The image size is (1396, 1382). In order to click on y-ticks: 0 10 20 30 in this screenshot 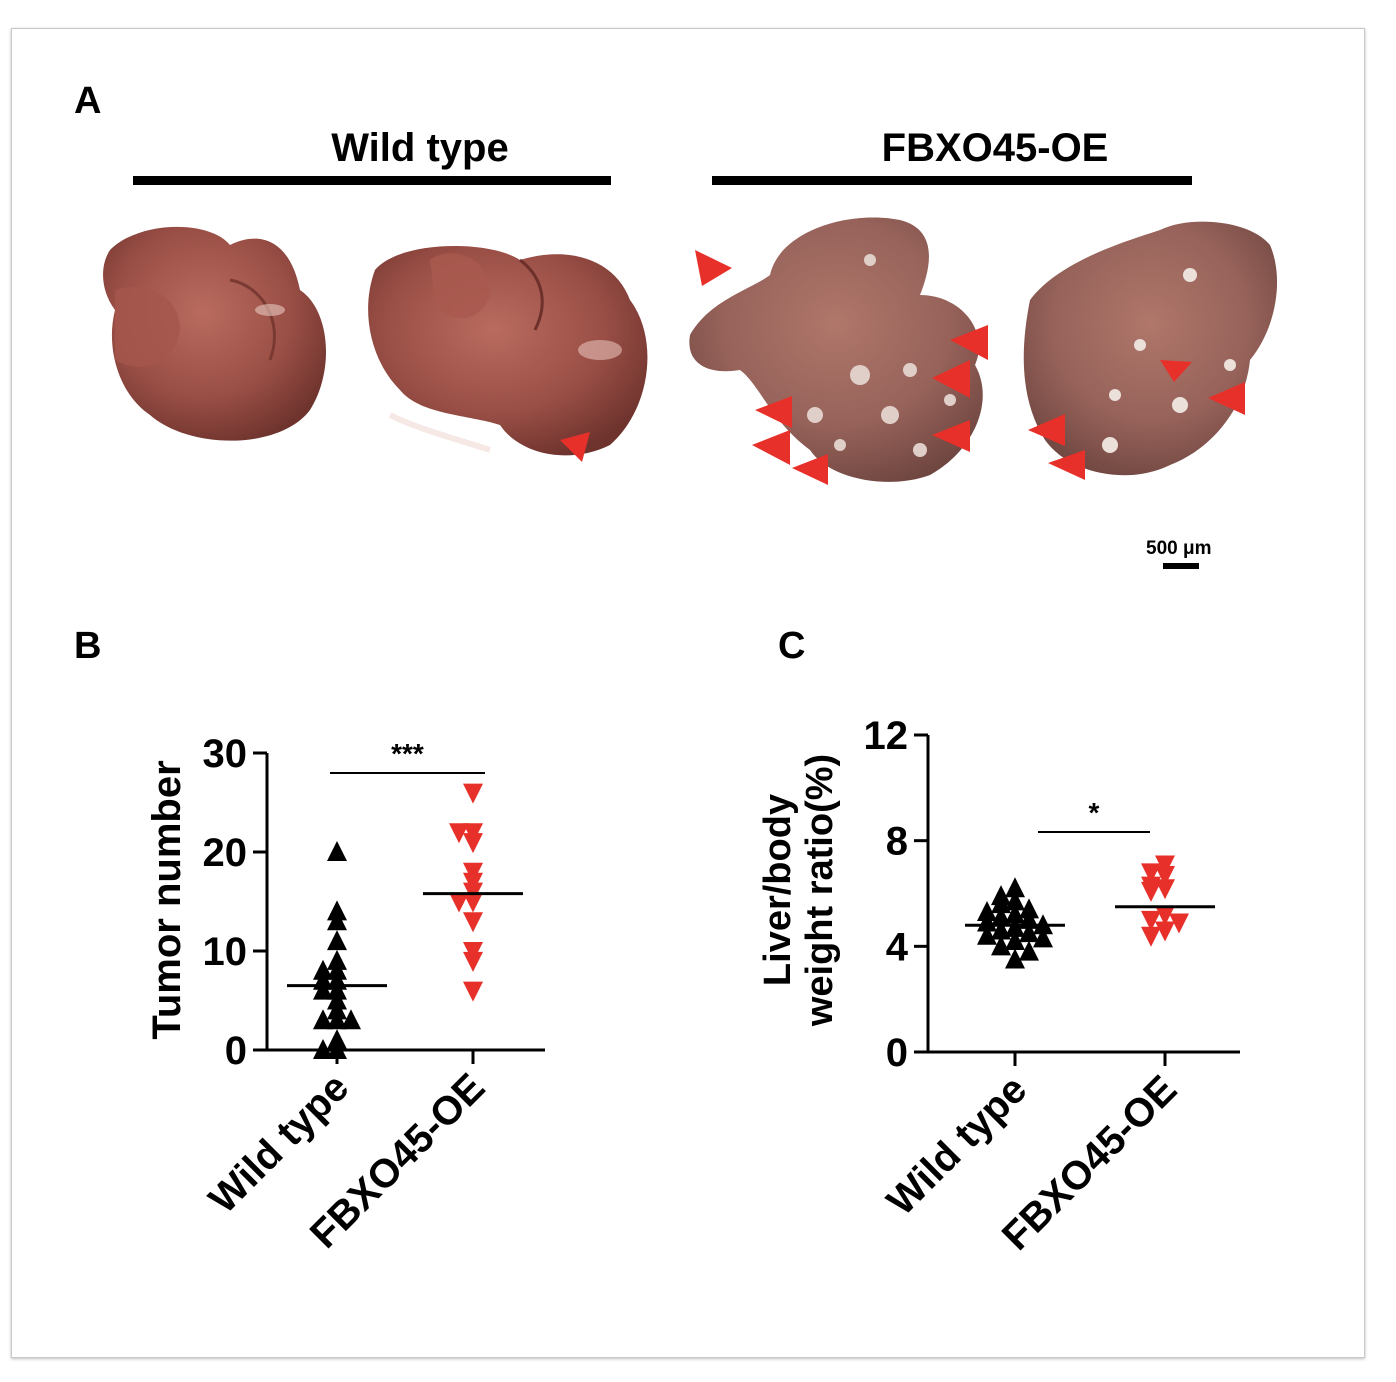, I will do `click(235, 902)`.